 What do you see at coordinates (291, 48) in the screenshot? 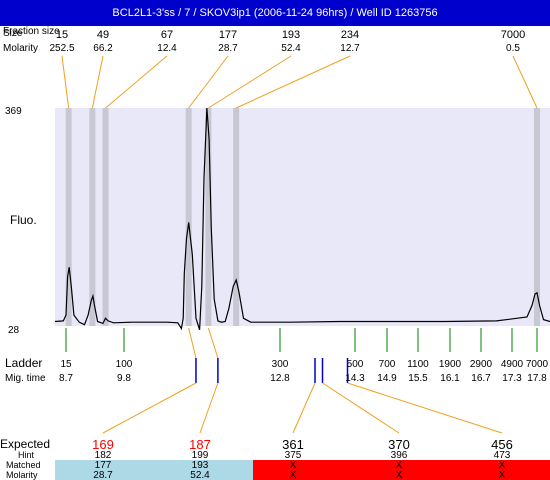
I see `peak-molarity-label: 52.4` at bounding box center [291, 48].